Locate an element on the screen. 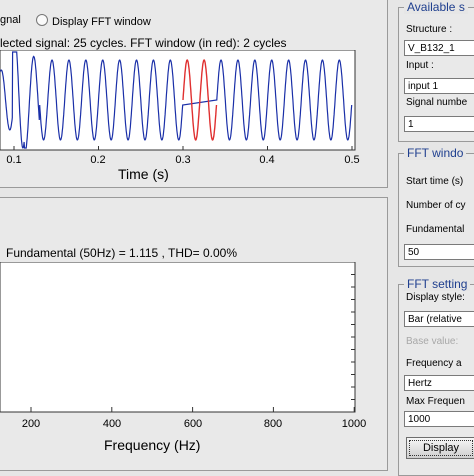  signal-x-ticks is located at coordinates (183, 148).